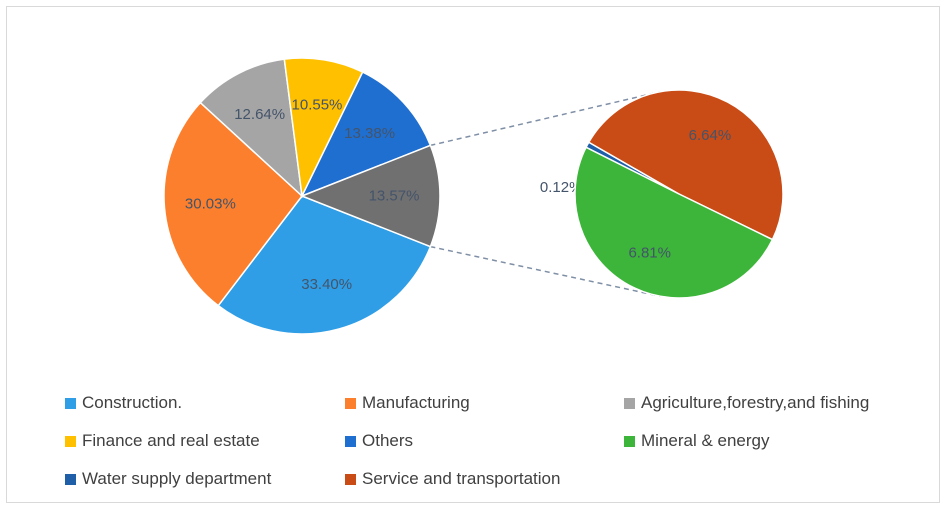 This screenshot has height=511, width=948. I want to click on legend-label: Agriculture,forestry,and fishing, so click(755, 402).